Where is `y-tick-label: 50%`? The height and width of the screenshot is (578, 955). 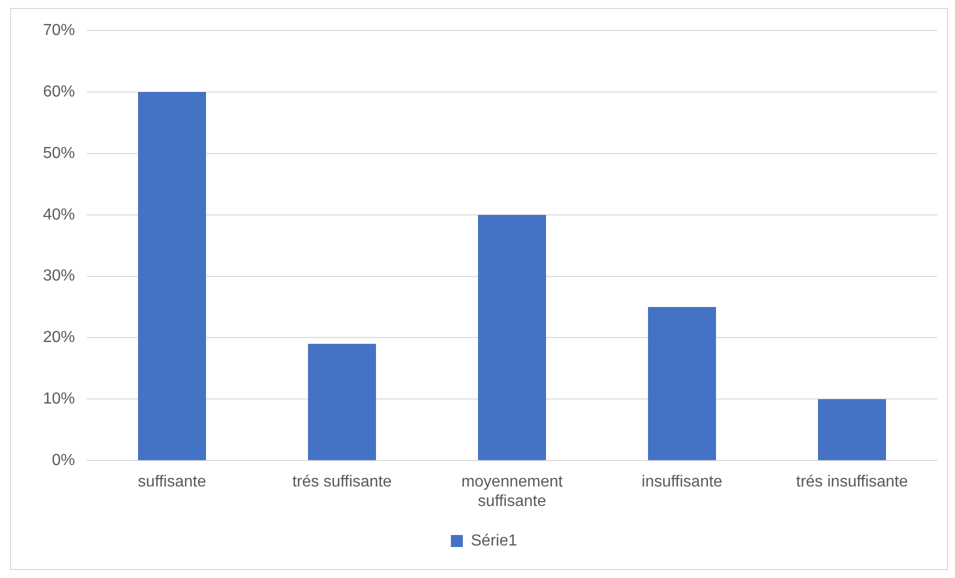
y-tick-label: 50% is located at coordinates (59, 153).